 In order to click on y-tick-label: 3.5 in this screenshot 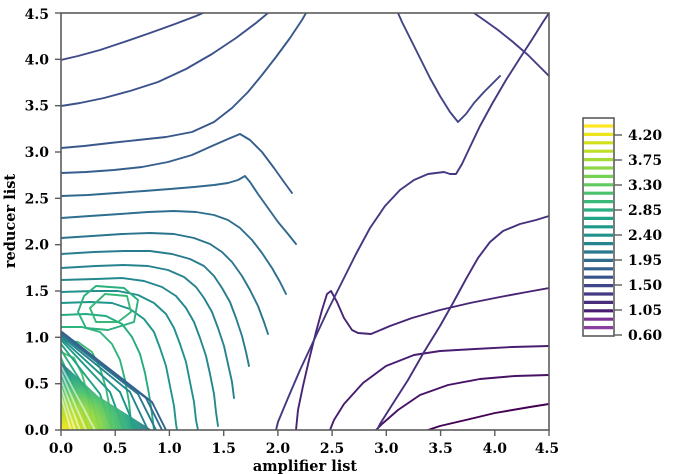, I will do `click(37, 107)`.